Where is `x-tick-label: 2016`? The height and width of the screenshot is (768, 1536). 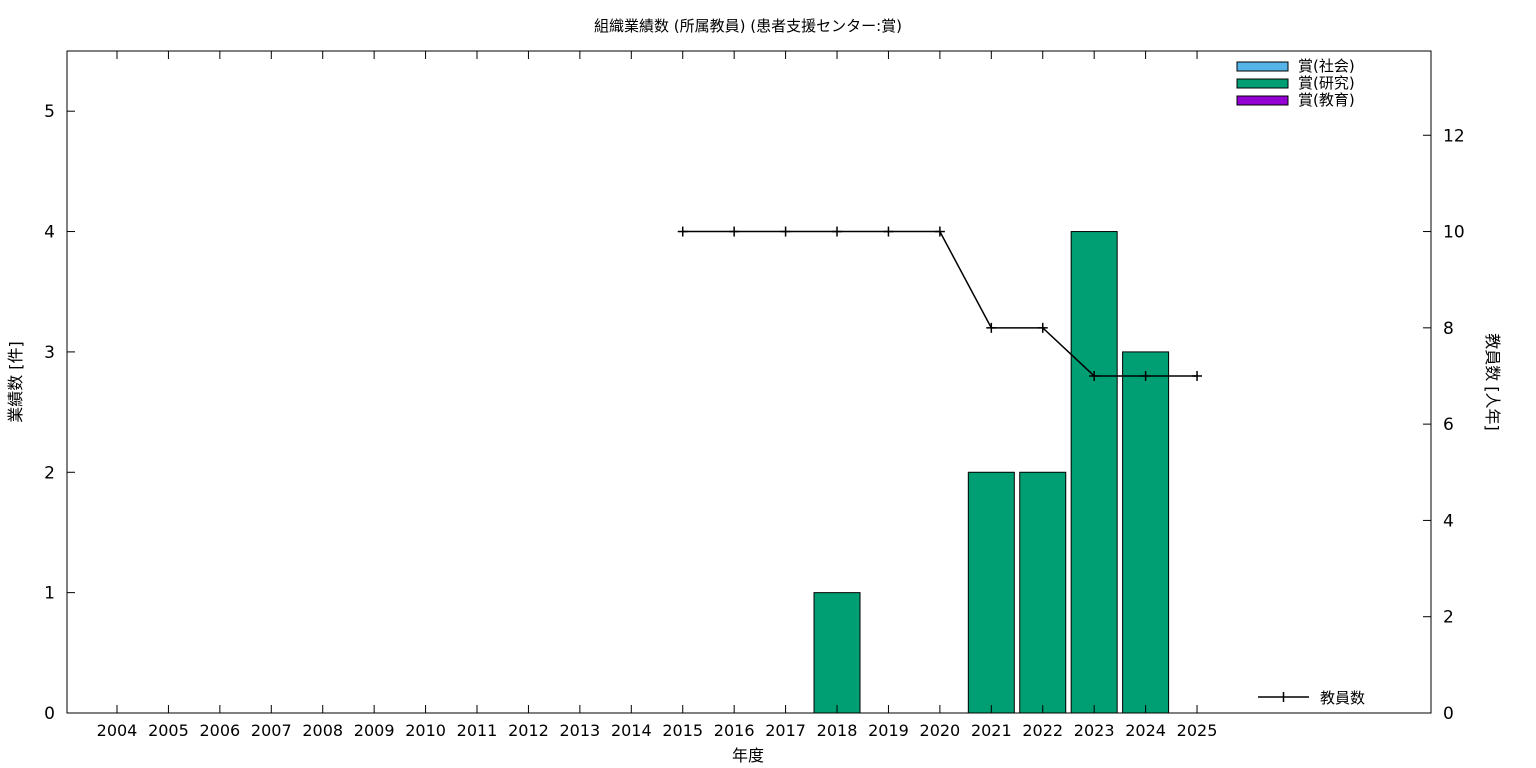 x-tick-label: 2016 is located at coordinates (734, 730).